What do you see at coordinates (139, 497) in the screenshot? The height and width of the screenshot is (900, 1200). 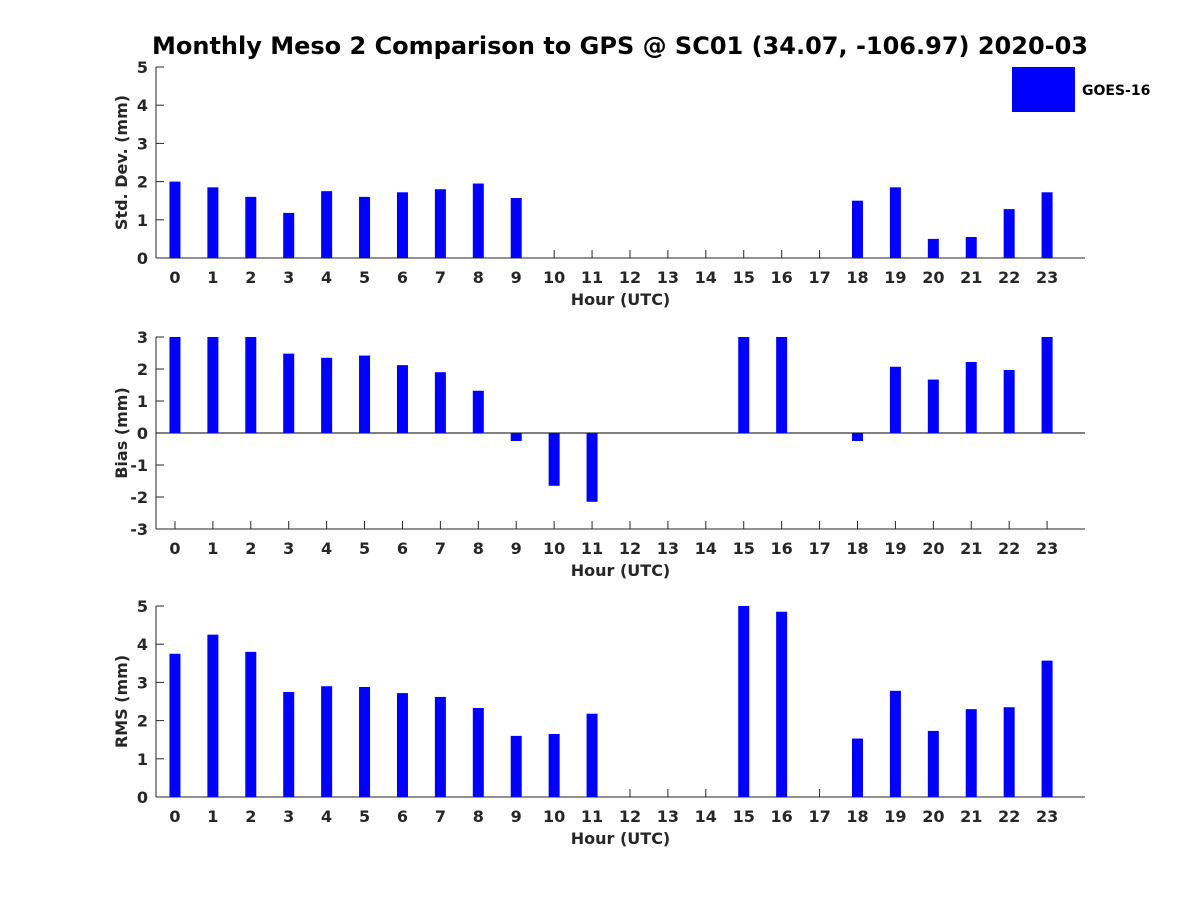 I see `y-tick-label: -2` at bounding box center [139, 497].